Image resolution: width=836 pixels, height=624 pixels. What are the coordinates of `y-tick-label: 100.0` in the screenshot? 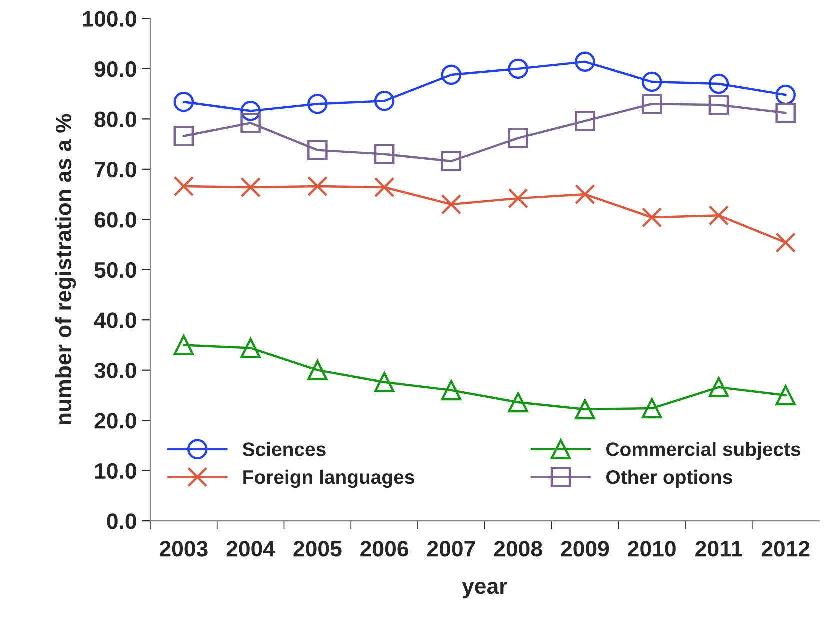 It's located at (109, 19).